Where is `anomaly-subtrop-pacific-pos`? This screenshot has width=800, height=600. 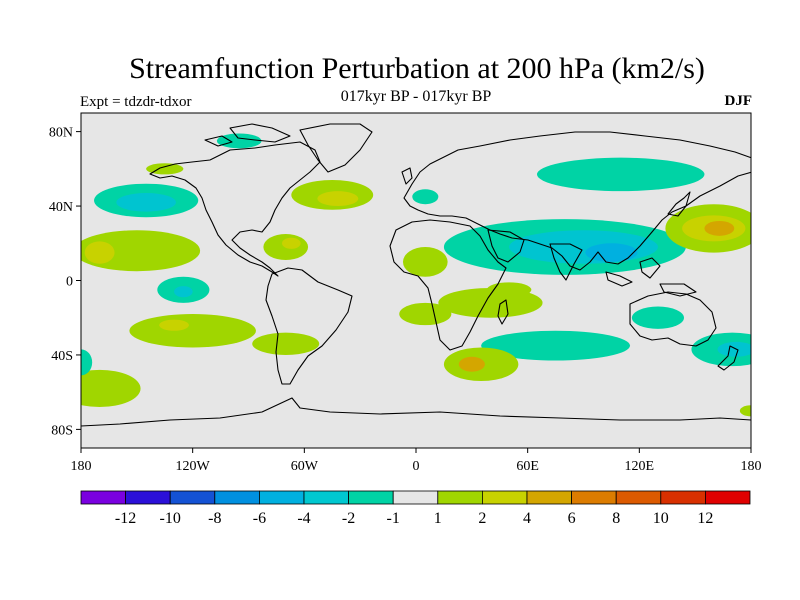
anomaly-subtrop-pacific-pos is located at coordinates (141, 251).